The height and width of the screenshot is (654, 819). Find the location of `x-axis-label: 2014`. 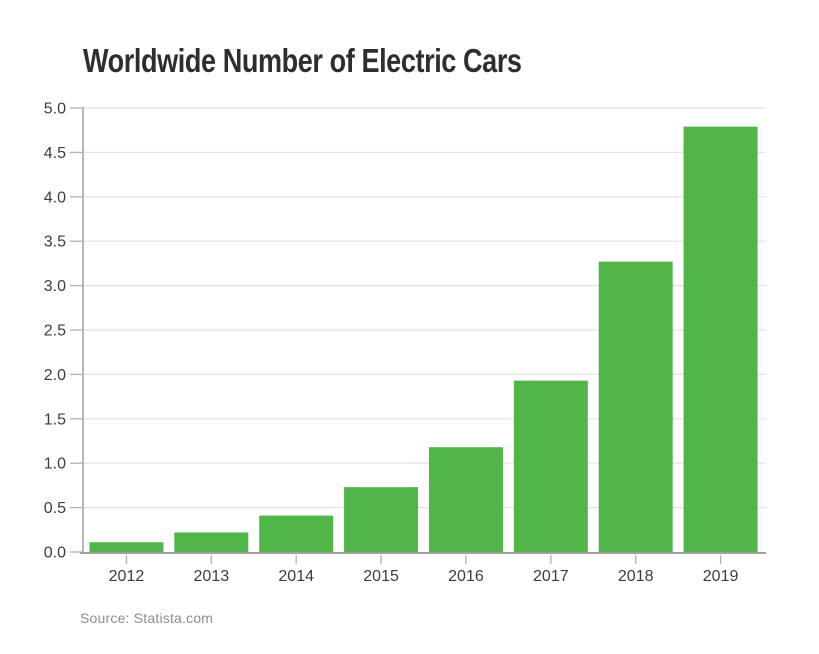

x-axis-label: 2014 is located at coordinates (296, 576).